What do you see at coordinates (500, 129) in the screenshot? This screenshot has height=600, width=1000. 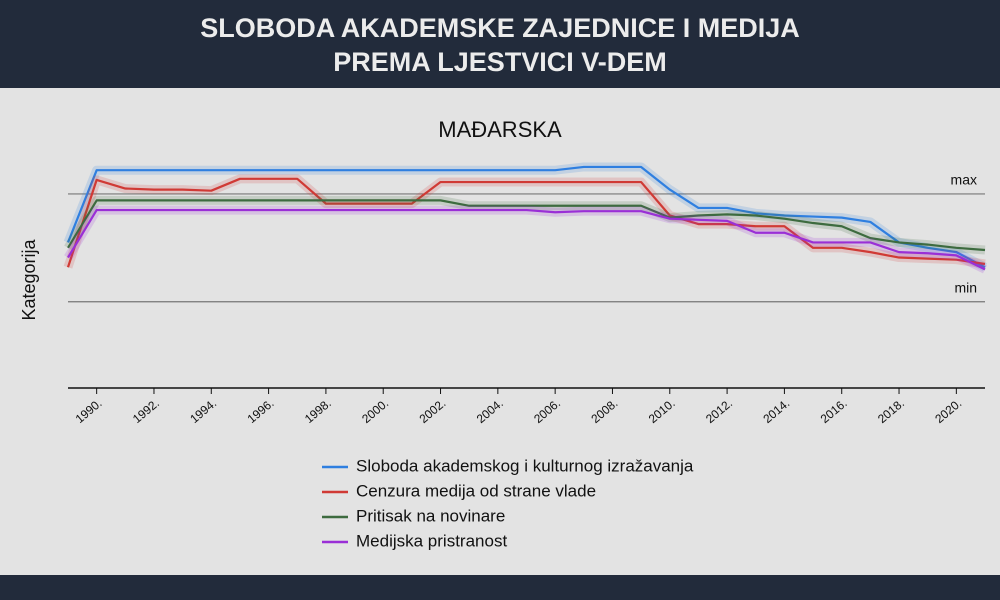 I see `subtitle: MAĐARSKA` at bounding box center [500, 129].